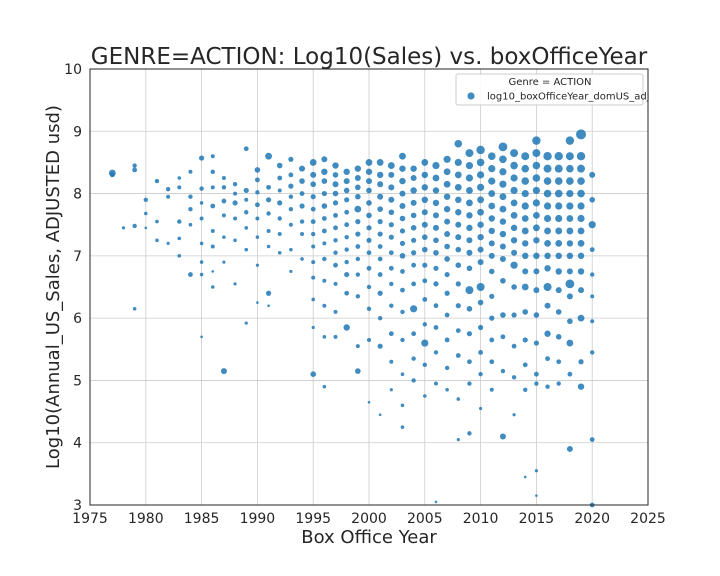  Describe the element at coordinates (77, 132) in the screenshot. I see `y-tick-label: 9` at that location.